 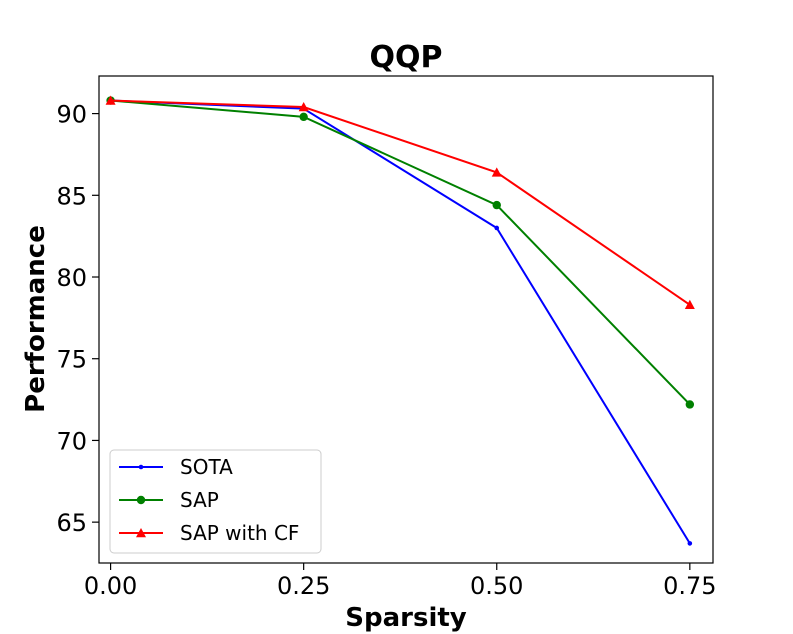 I want to click on legend: SOTA SAP SAP with CF, so click(x=215, y=501).